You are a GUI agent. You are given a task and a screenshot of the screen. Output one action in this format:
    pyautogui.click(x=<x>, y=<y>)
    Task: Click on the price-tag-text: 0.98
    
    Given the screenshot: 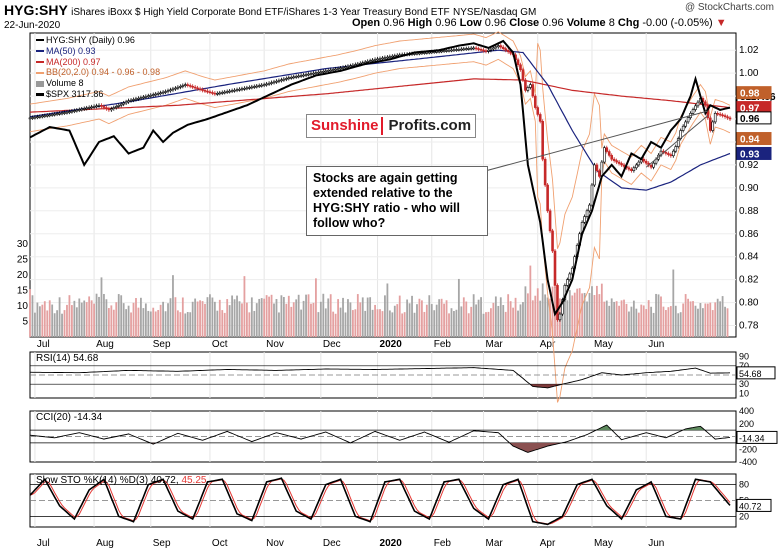 What is the action you would take?
    pyautogui.click(x=750, y=94)
    